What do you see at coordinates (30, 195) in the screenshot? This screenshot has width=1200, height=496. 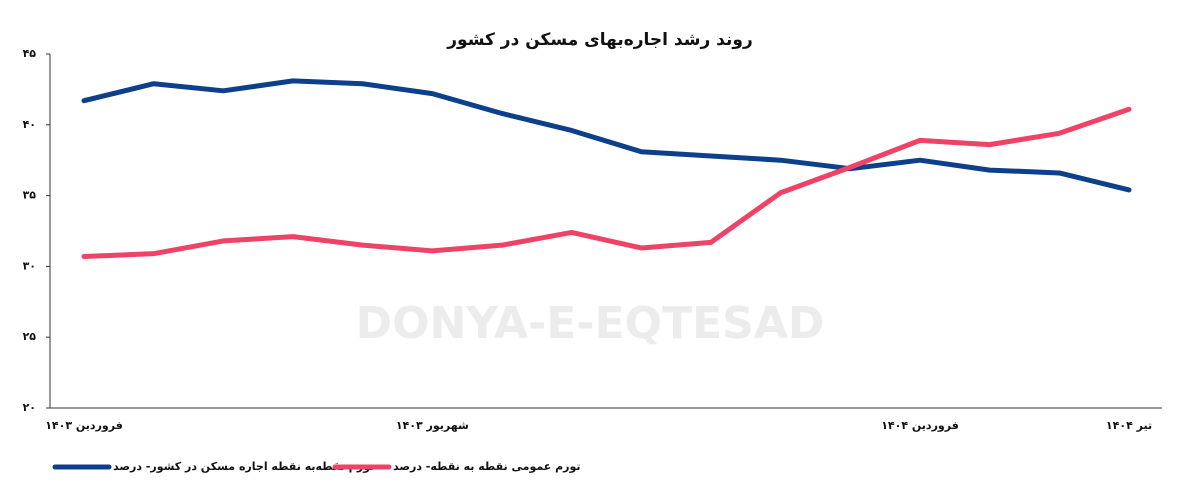 I see `y-tick-label: ۳۵` at bounding box center [30, 195].